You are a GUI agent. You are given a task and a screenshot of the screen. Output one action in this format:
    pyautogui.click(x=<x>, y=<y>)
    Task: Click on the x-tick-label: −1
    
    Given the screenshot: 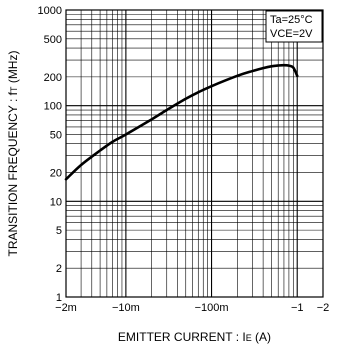 What is the action you would take?
    pyautogui.click(x=297, y=308)
    